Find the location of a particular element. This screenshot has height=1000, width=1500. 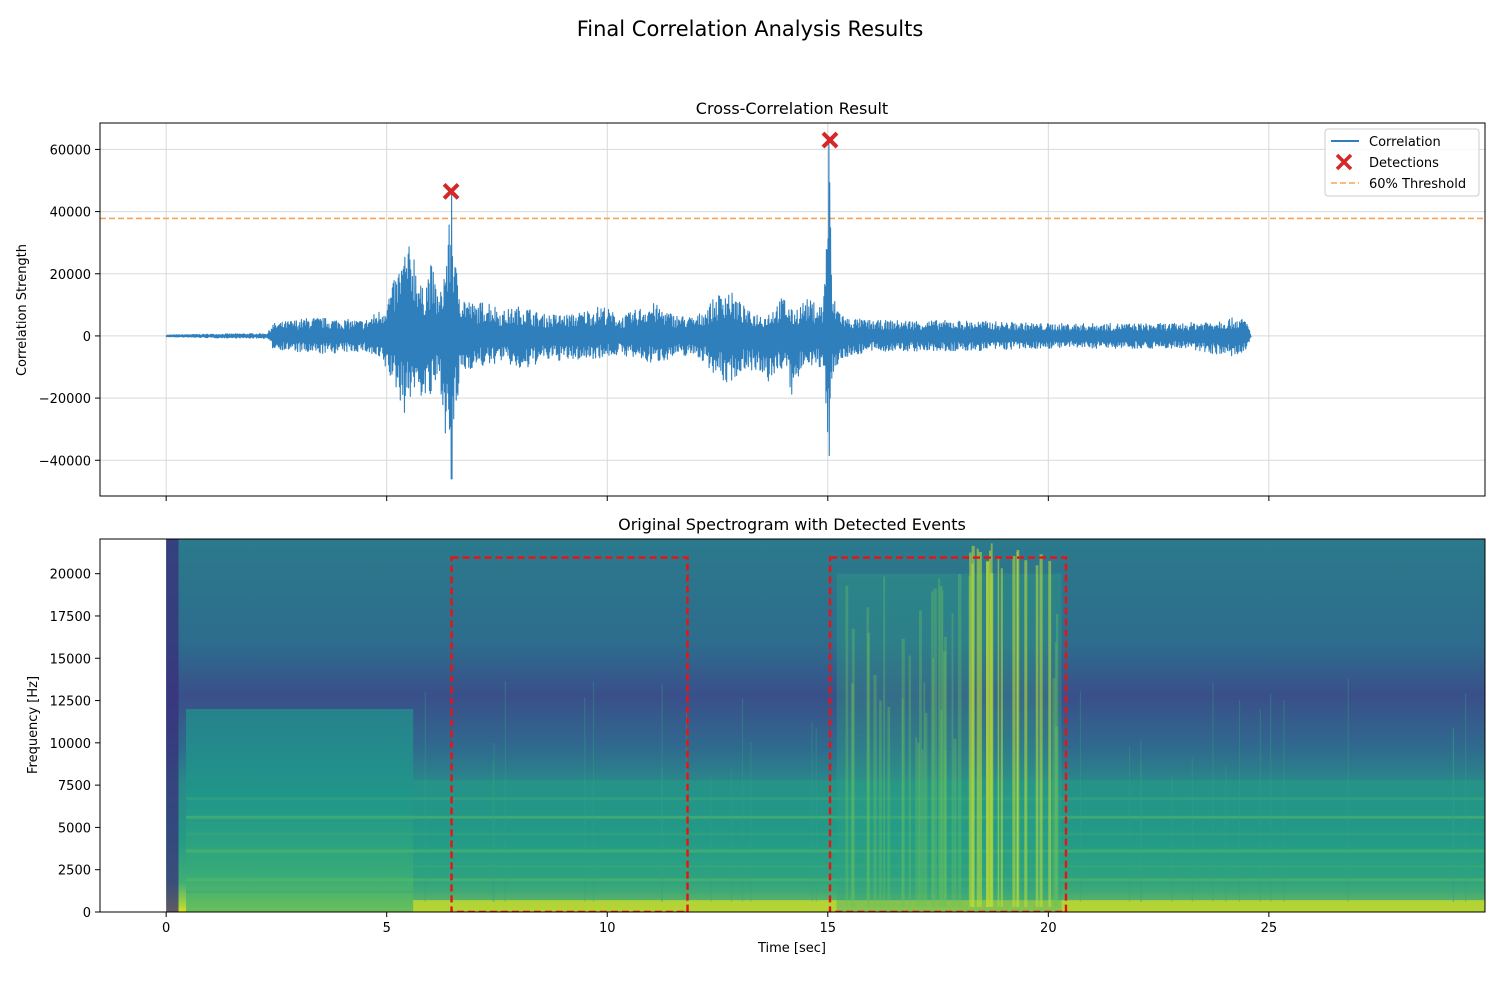

y-tick-label: 5000 is located at coordinates (74, 828).